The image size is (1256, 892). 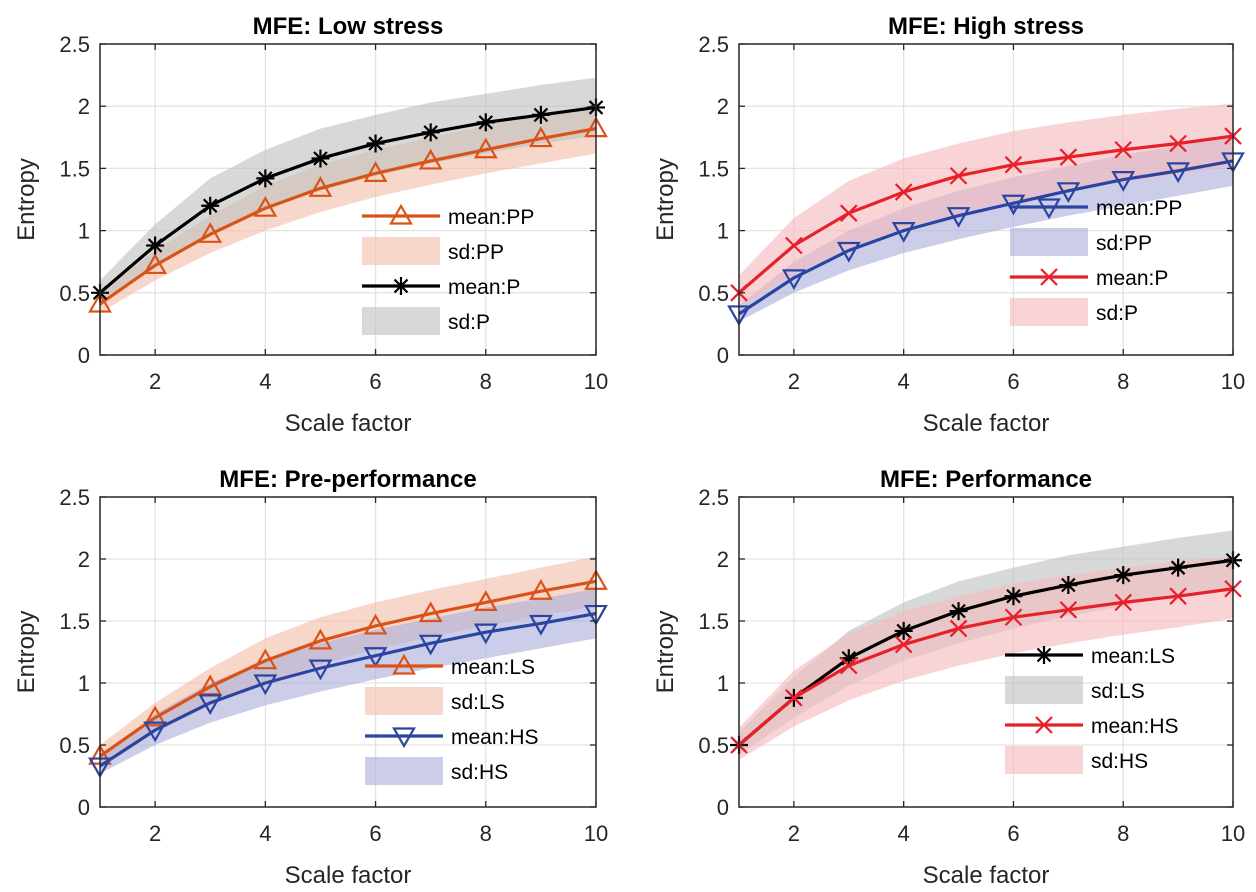 I want to click on legend-label: mean:PP, so click(x=1139, y=208).